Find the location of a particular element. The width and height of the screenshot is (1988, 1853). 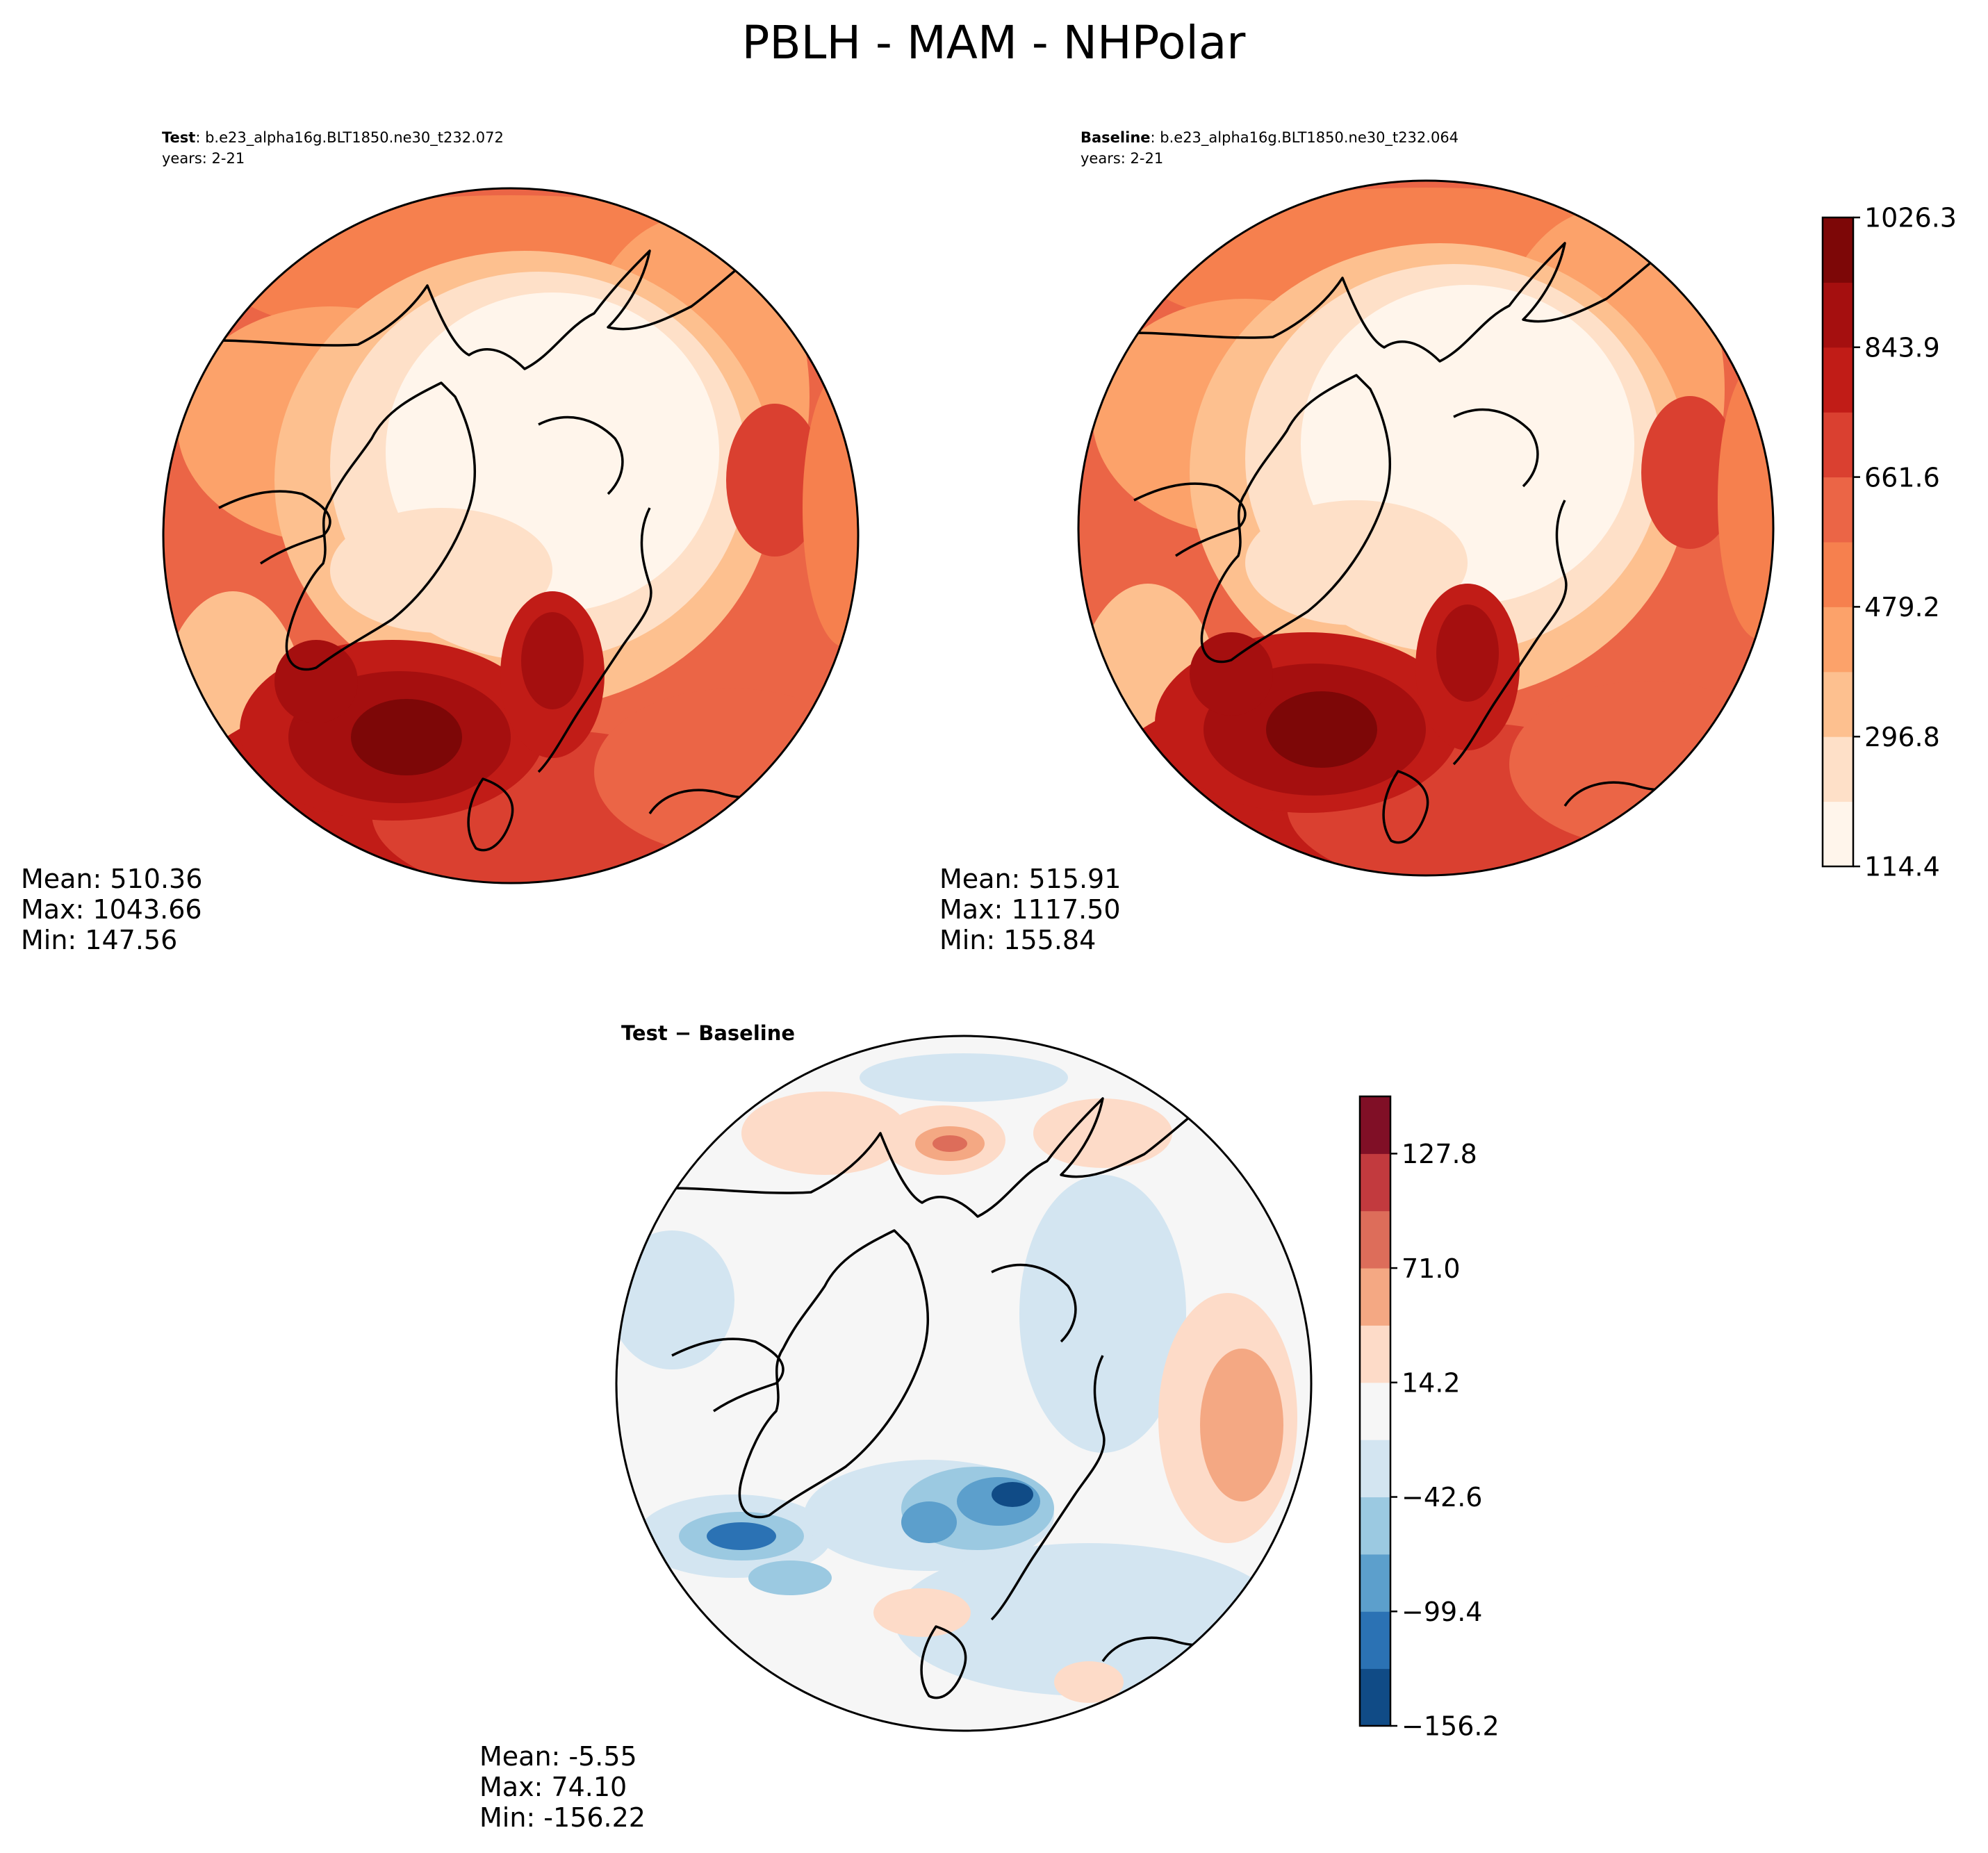

baseline-map is located at coordinates (1425, 528).